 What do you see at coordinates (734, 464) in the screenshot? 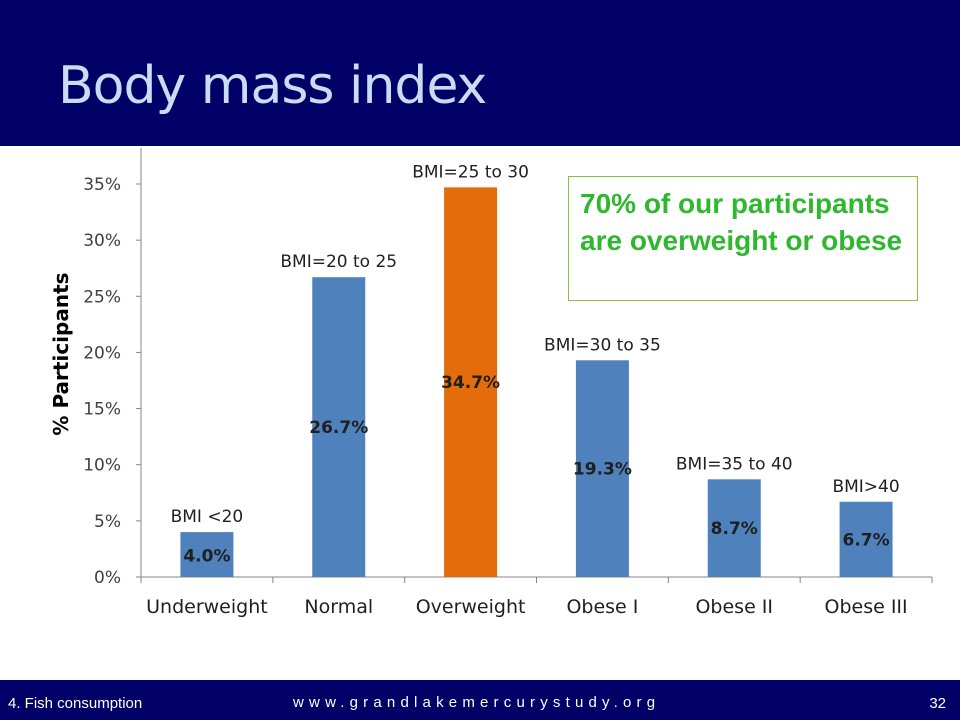
I see `bar-range-label: BMI=35 to 40` at bounding box center [734, 464].